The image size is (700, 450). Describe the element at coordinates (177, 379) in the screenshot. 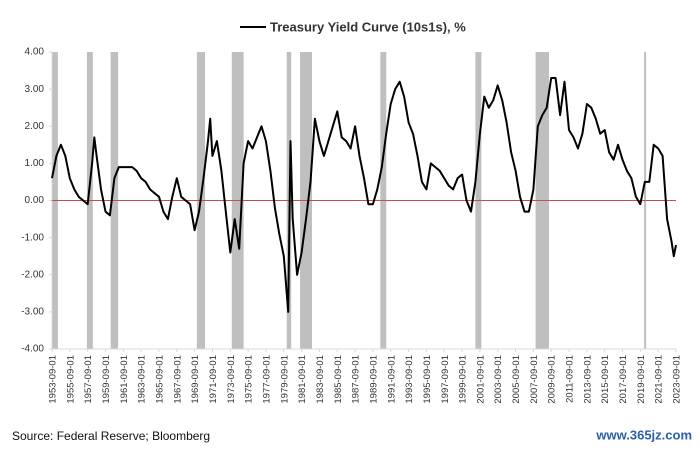

I see `x-tick-label: 1967-09-01` at that location.